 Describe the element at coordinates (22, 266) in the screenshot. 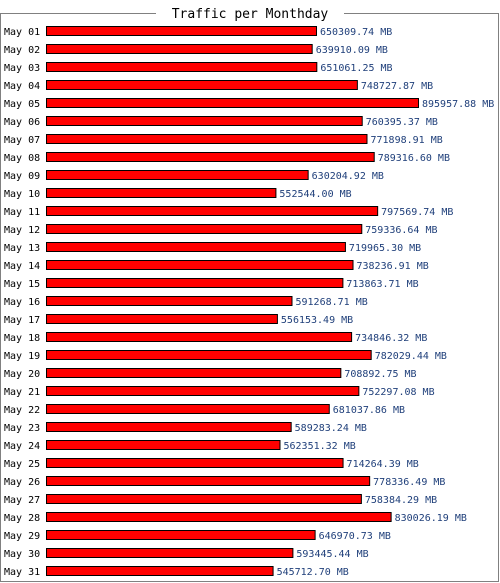

I see `category-label: May 14` at that location.